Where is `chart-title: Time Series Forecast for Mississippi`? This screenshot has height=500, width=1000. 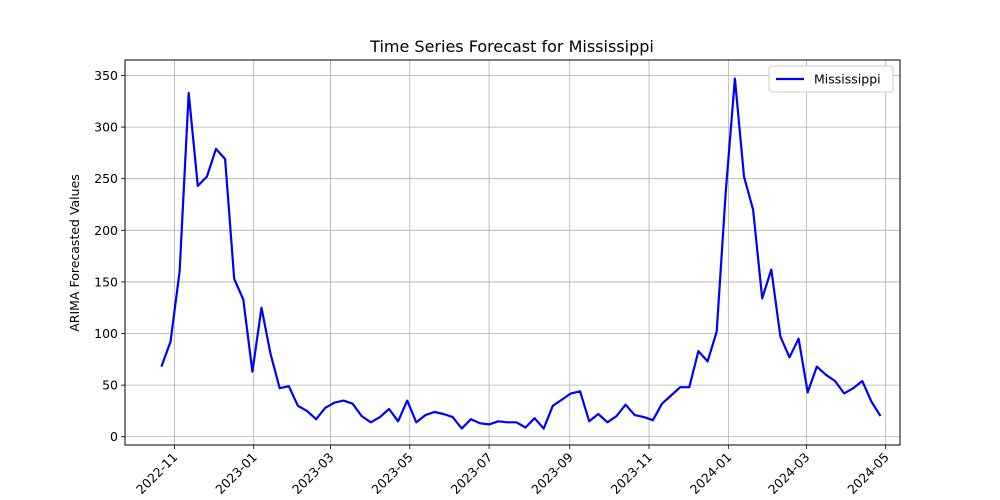
chart-title: Time Series Forecast for Mississippi is located at coordinates (511, 46).